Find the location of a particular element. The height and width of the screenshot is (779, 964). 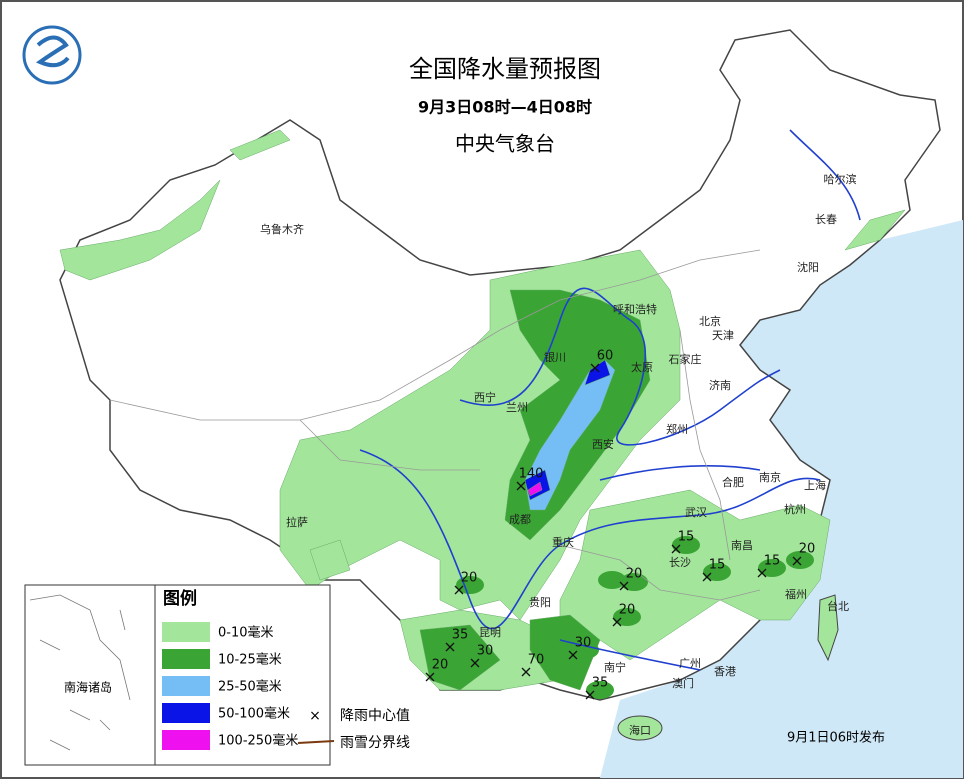

rain-center-value: 30 is located at coordinates (485, 651).